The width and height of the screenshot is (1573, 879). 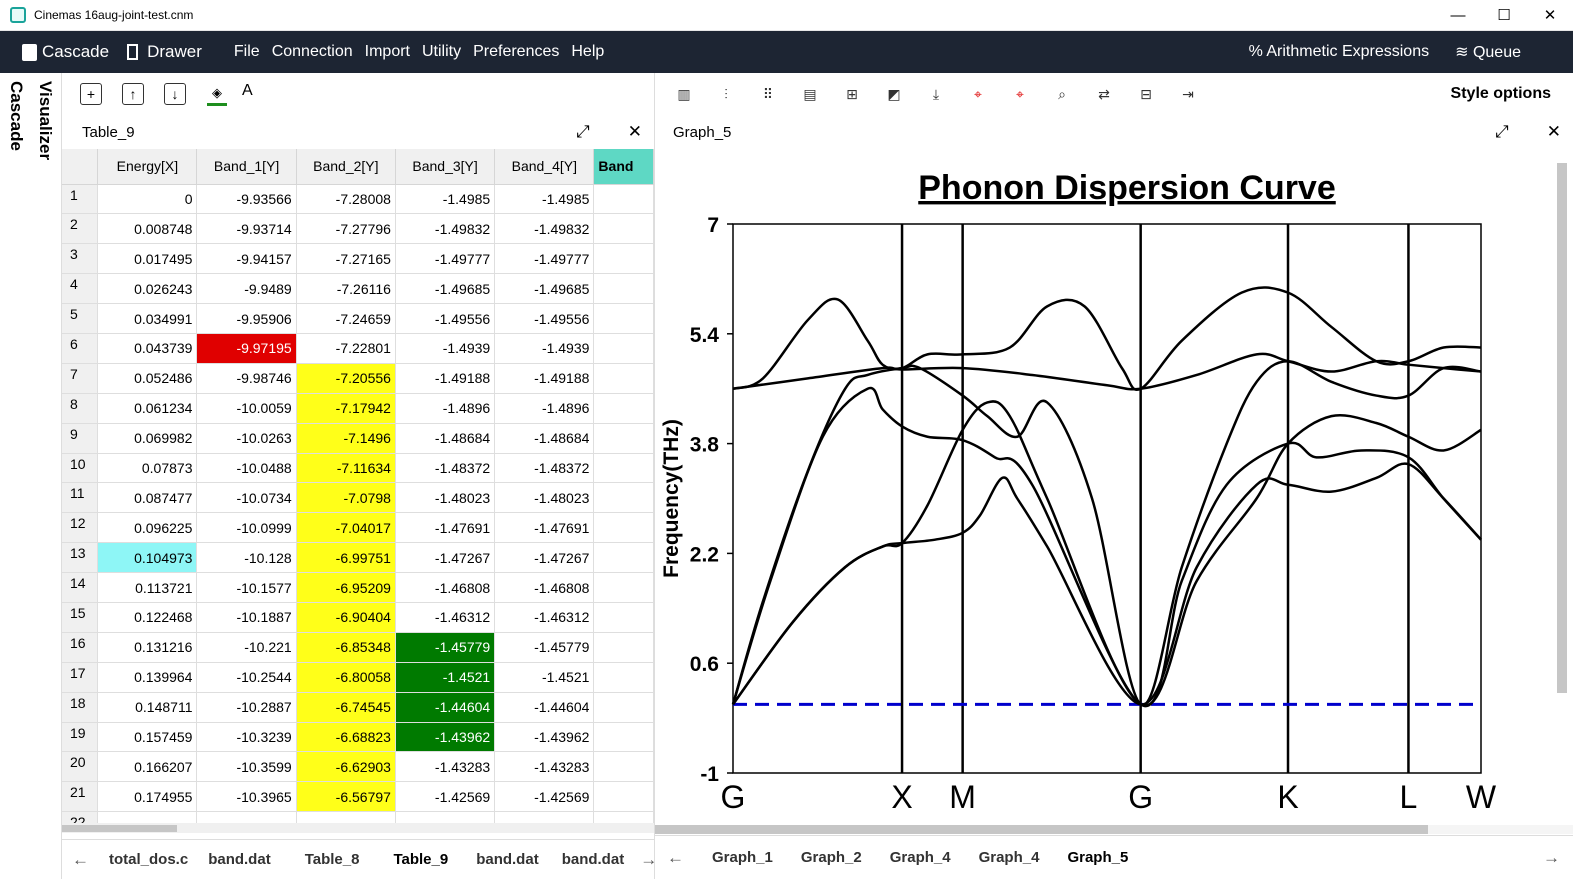 I want to click on maximize-button: ☐, so click(x=1504, y=15).